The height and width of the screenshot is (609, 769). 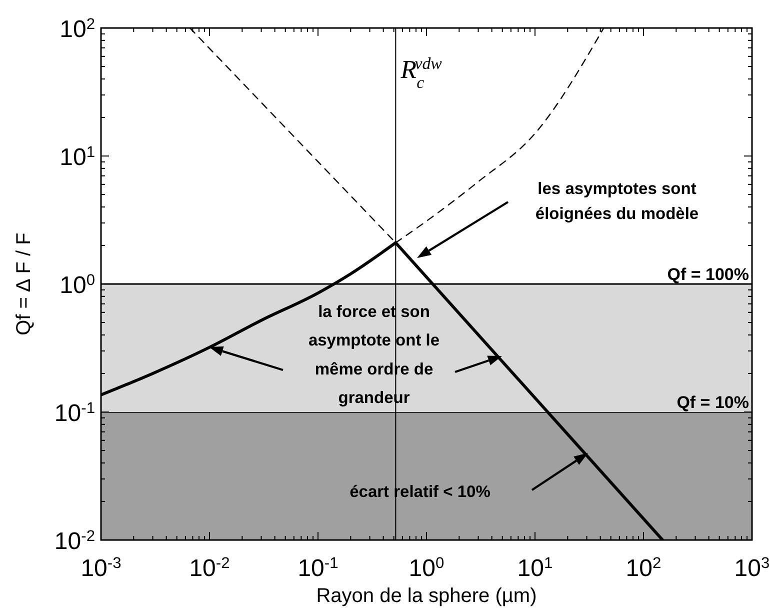 I want to click on x-tick-label: 10$^{3}$, so click(x=751, y=568).